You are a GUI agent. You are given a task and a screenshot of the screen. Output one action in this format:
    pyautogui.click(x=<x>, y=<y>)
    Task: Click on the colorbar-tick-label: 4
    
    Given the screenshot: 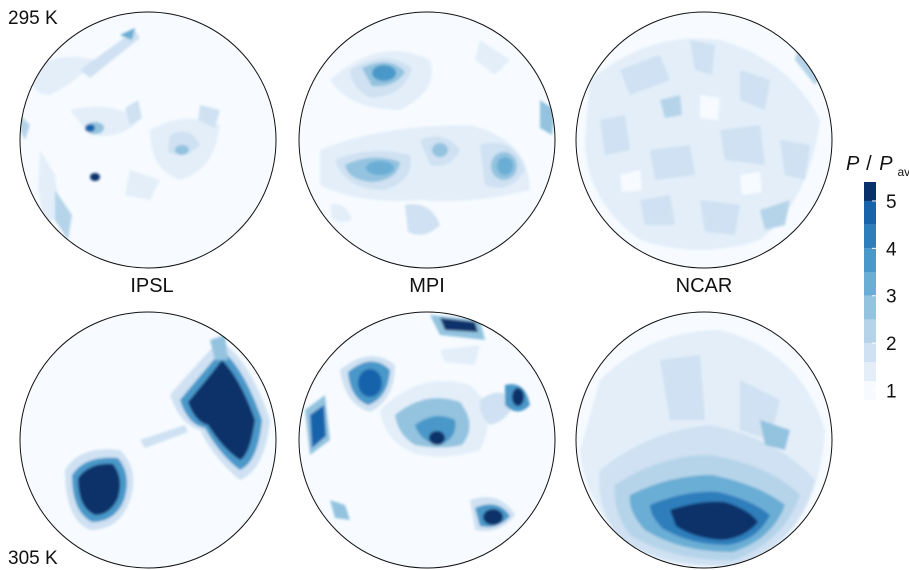 What is the action you would take?
    pyautogui.click(x=891, y=249)
    